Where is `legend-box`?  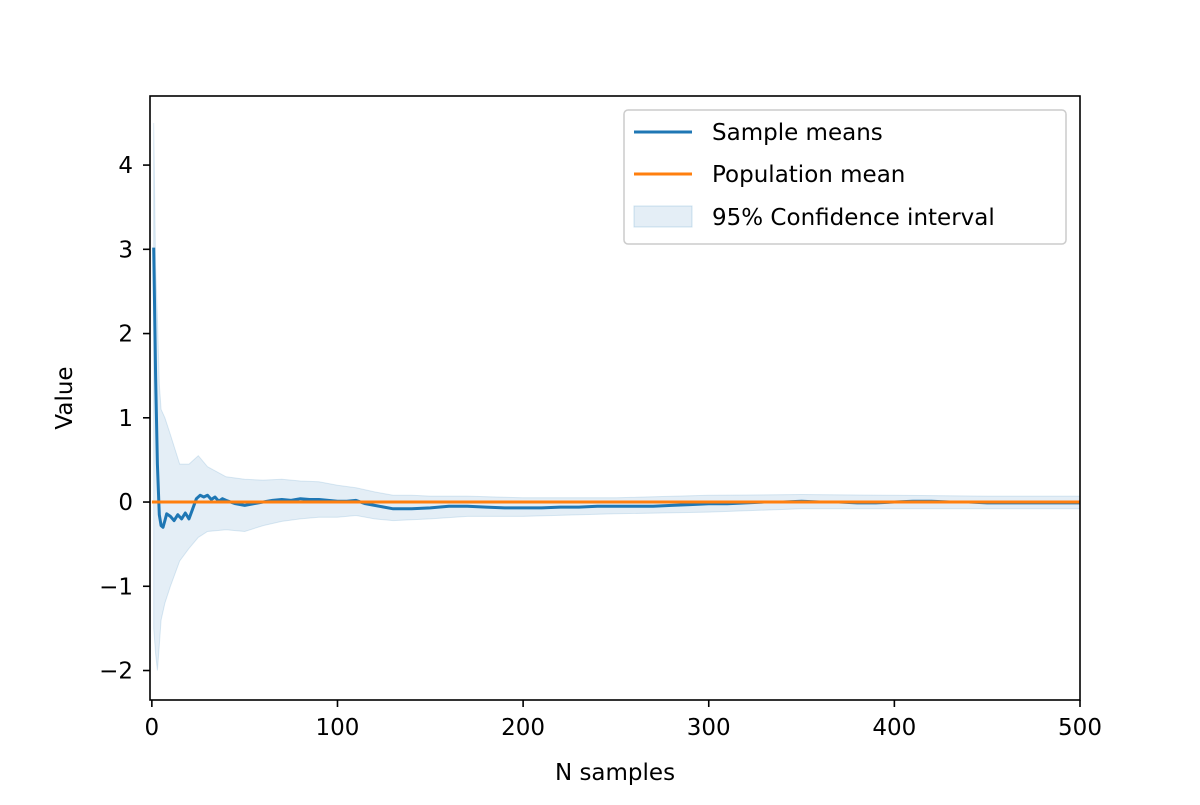
legend-box is located at coordinates (845, 177).